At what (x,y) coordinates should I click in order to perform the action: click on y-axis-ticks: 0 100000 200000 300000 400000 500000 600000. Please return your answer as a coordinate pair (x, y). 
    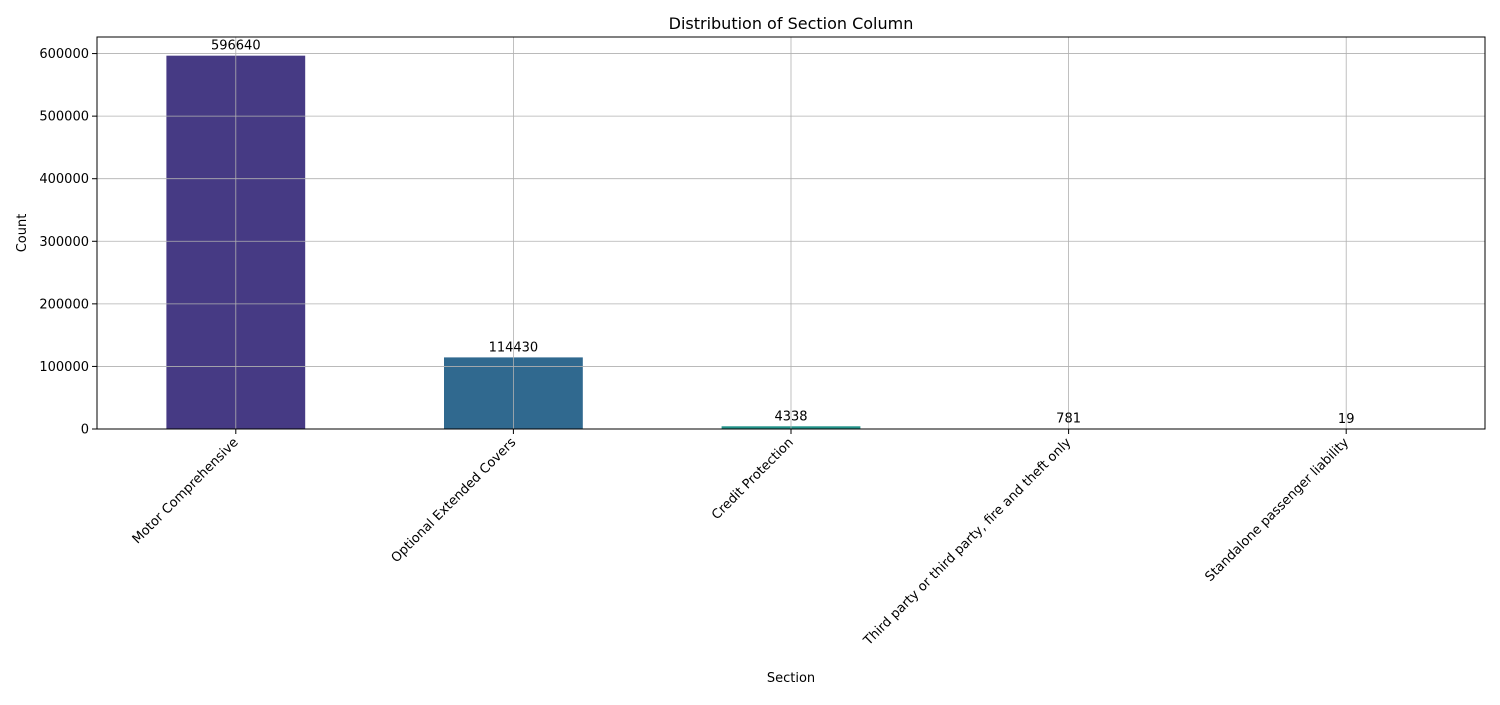
    Looking at the image, I should click on (68, 242).